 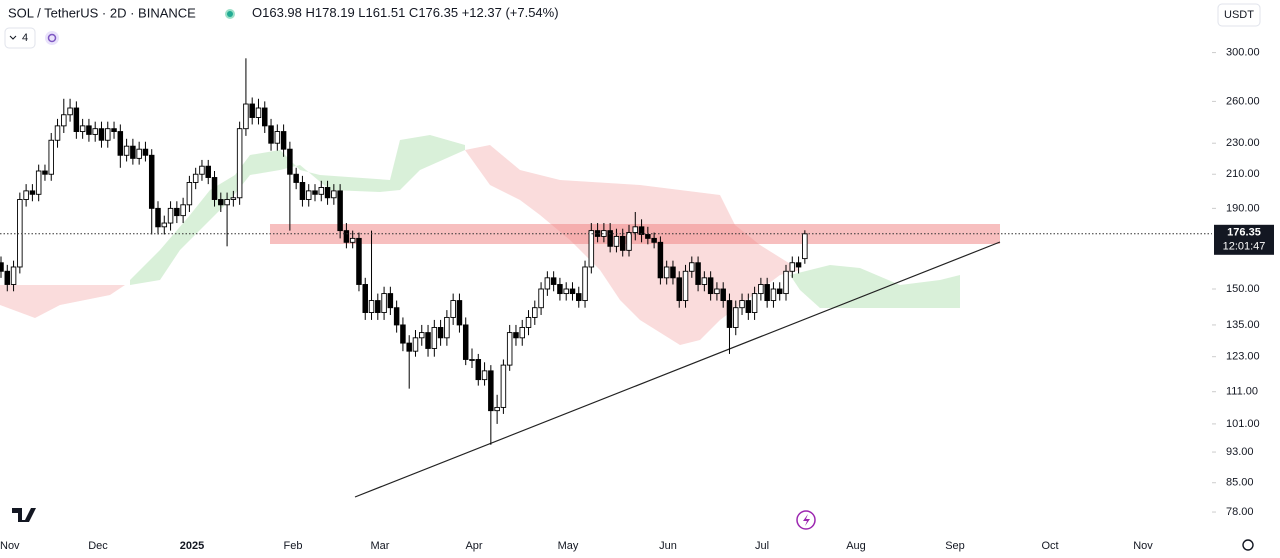 I want to click on y-tick-label: 93.00, so click(x=1240, y=452).